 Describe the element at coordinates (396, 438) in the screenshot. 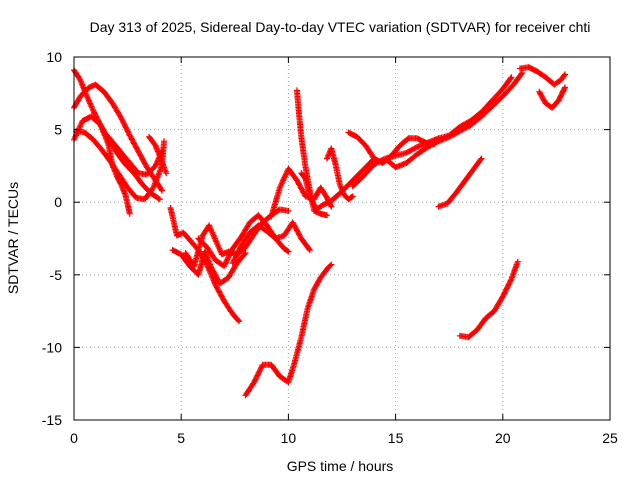

I see `x-tick-label: 15` at that location.